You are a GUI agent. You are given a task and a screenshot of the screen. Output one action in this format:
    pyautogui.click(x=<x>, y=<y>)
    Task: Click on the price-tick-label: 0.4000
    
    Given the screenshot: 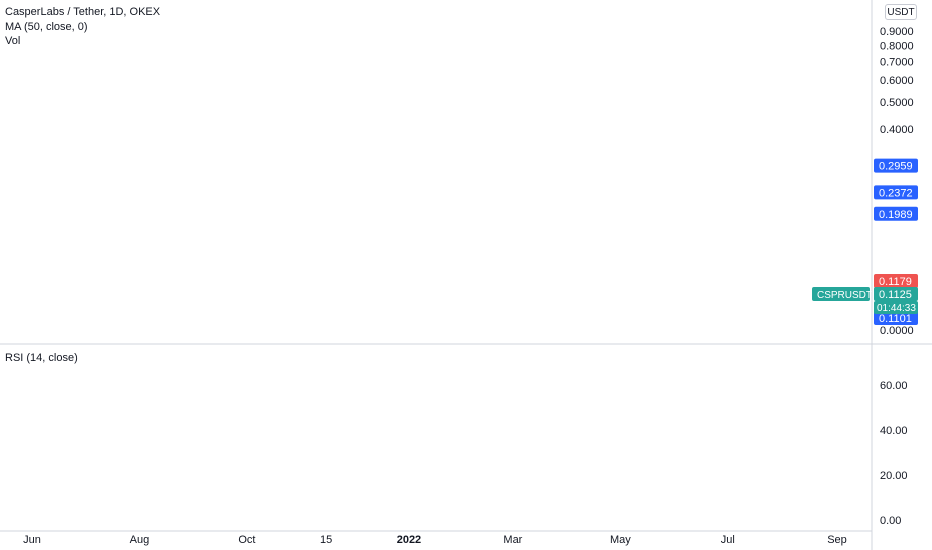 What is the action you would take?
    pyautogui.click(x=897, y=130)
    